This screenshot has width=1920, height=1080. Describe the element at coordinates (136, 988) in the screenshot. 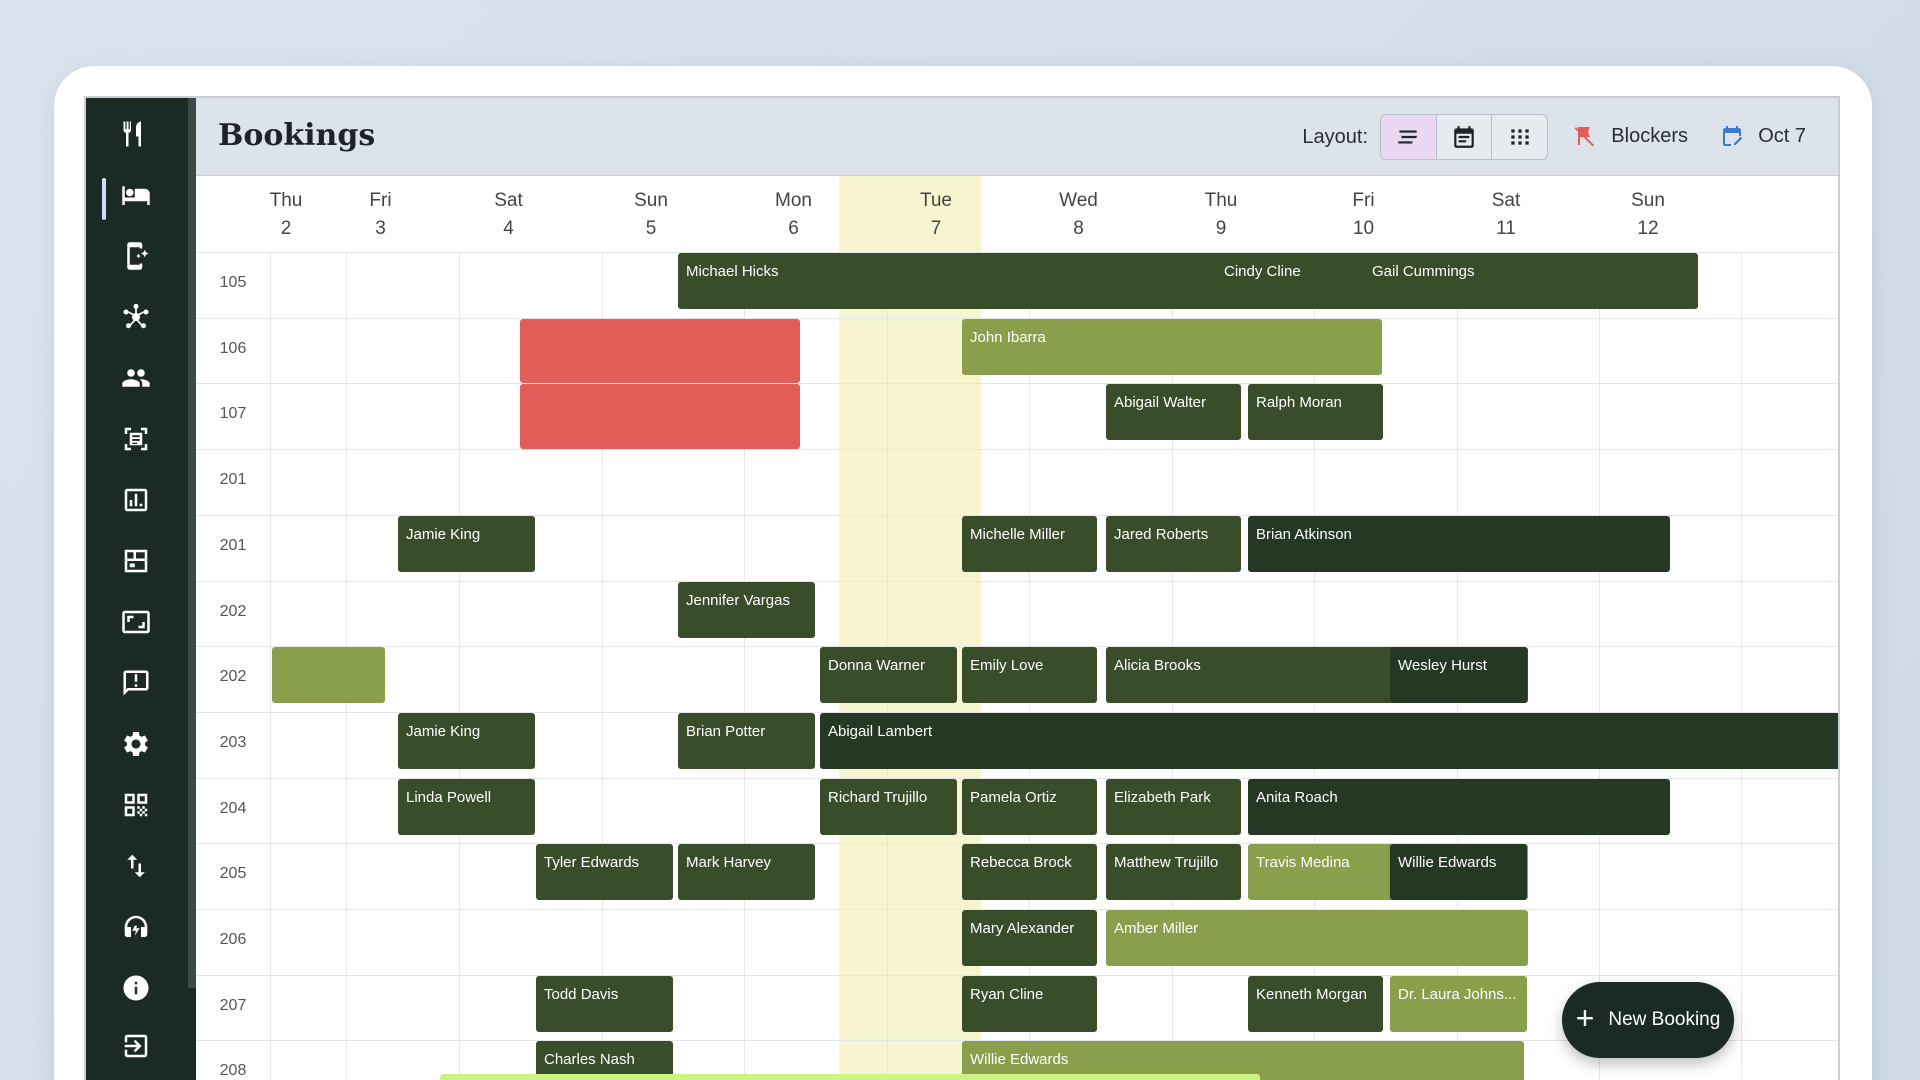

I see `sidebar-item-info` at that location.